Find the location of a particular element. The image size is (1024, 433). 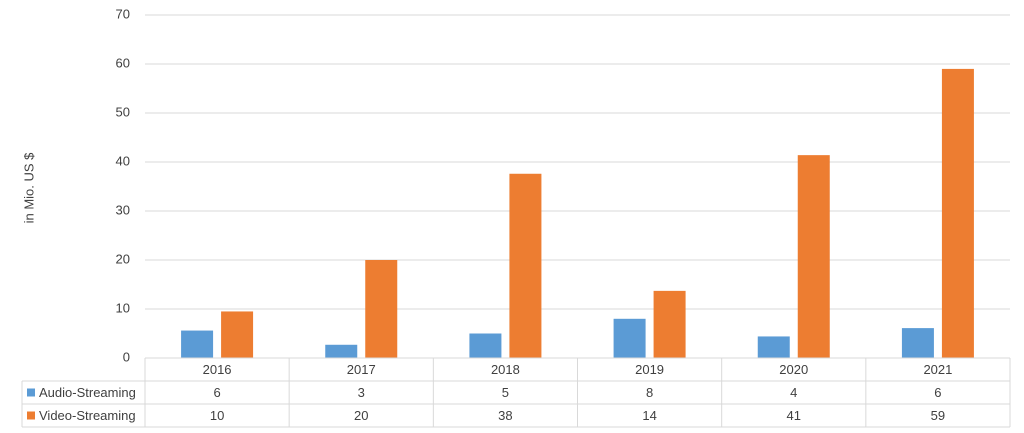

table-cell: 41 is located at coordinates (794, 415).